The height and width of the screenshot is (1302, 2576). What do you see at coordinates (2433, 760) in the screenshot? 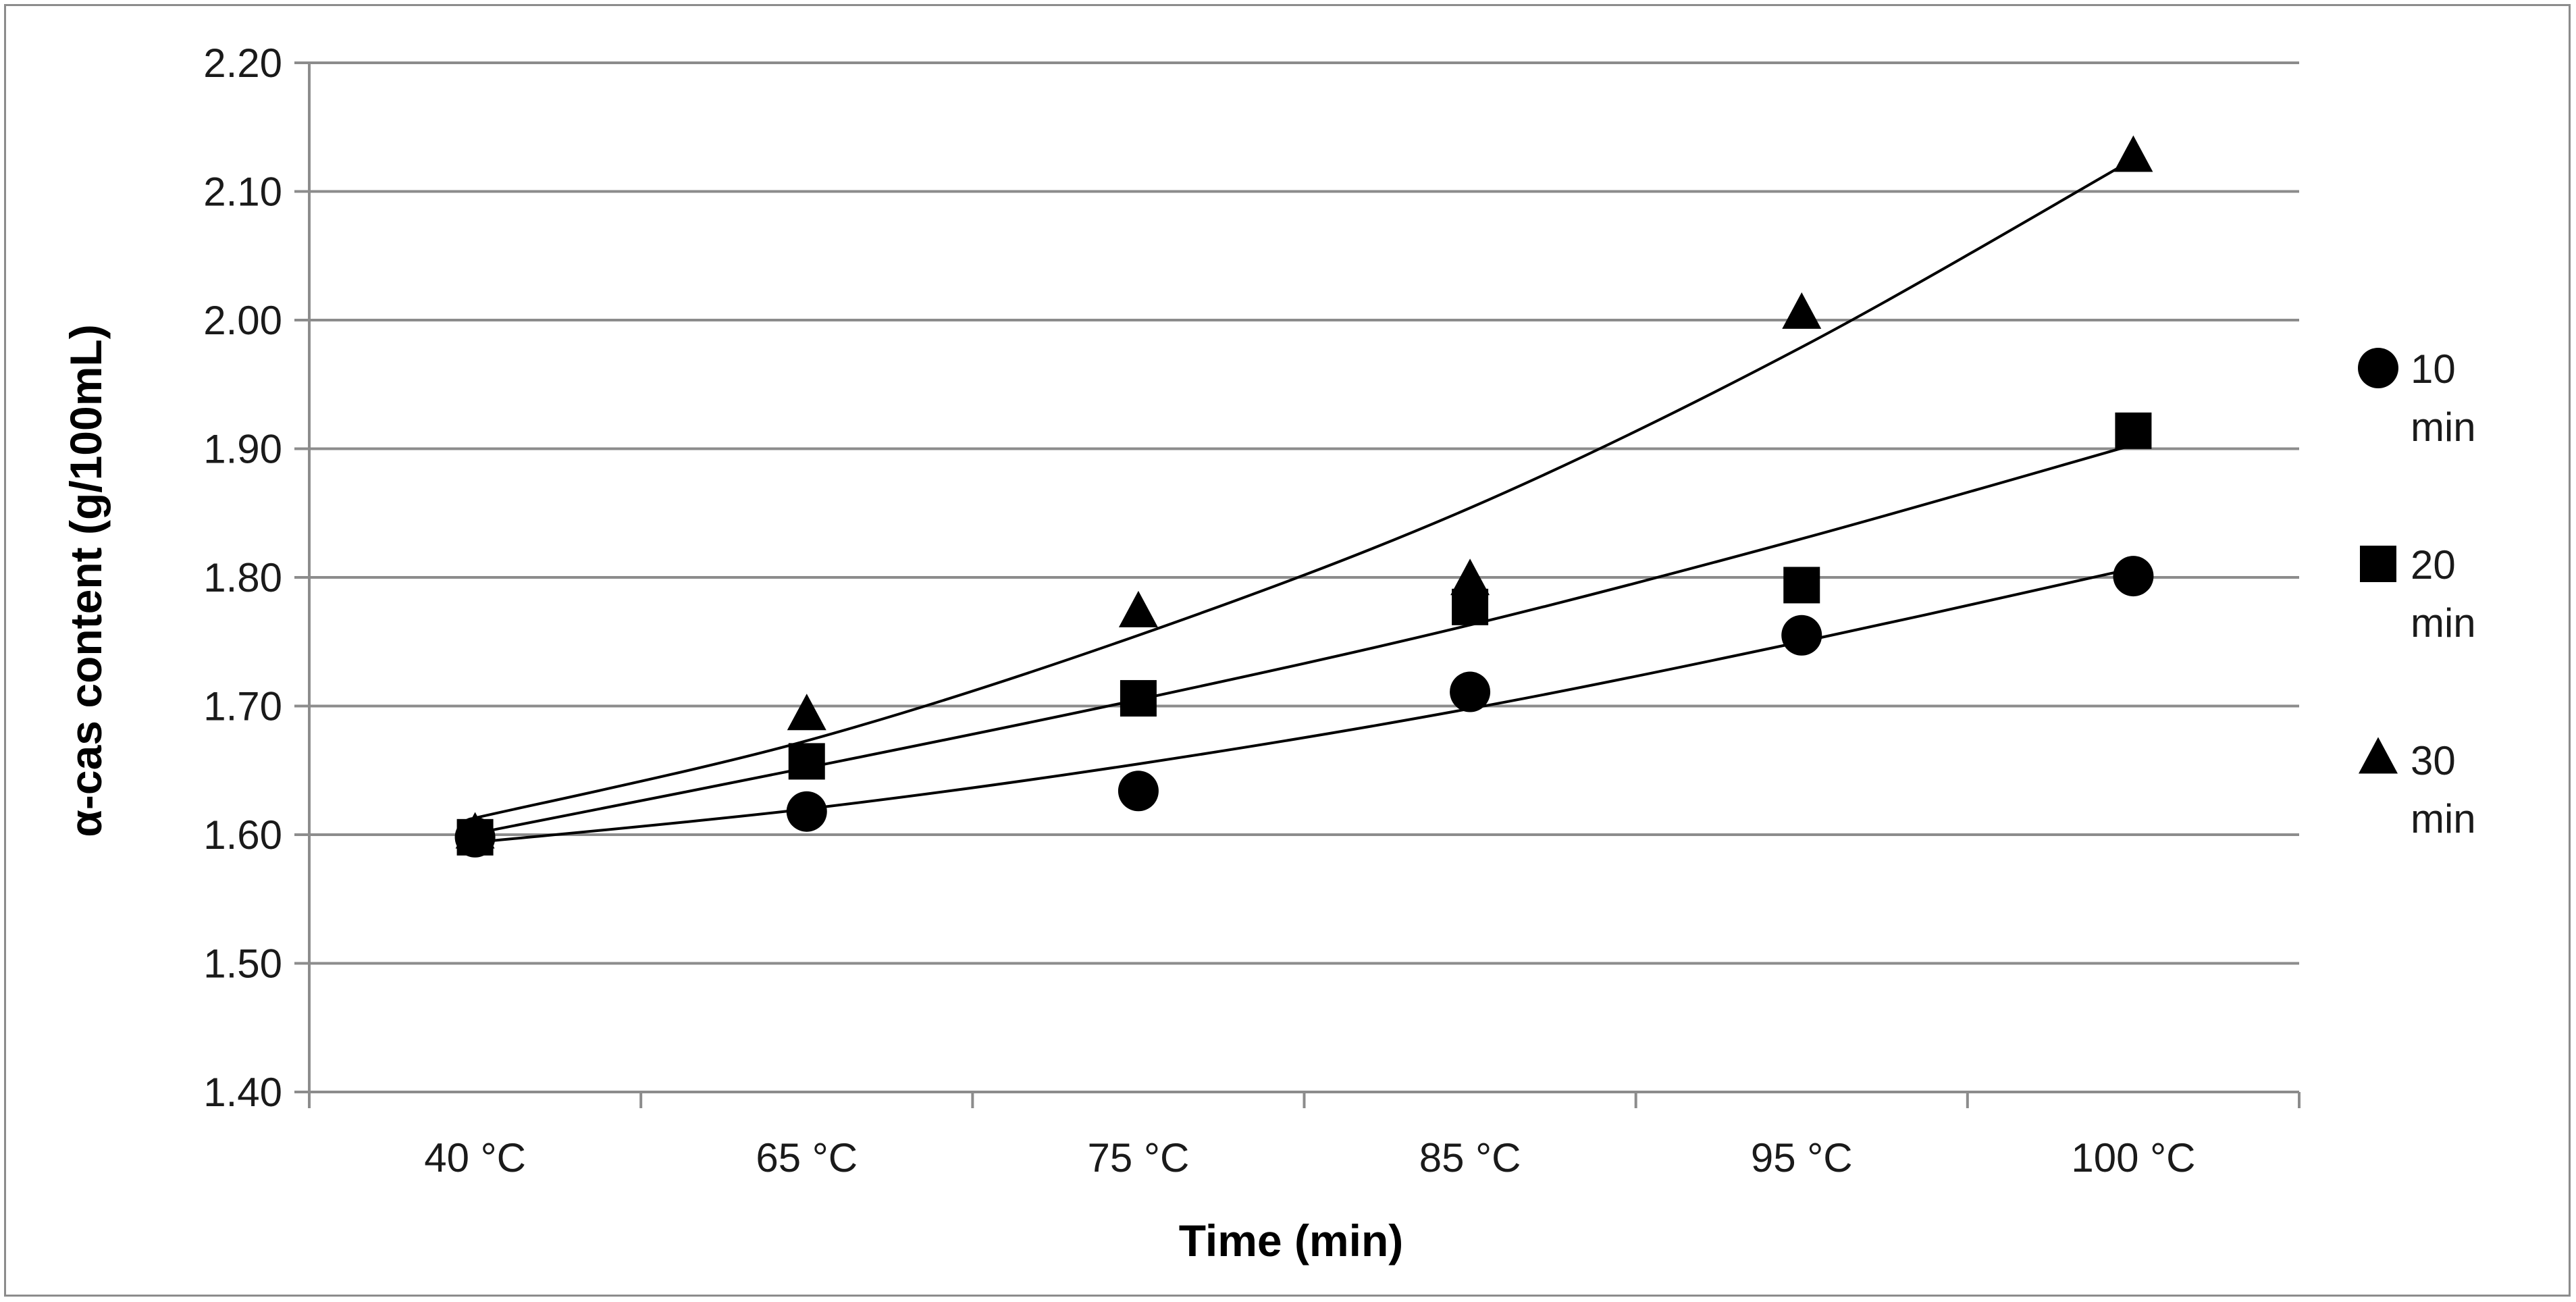
I see `legend-label: 30` at bounding box center [2433, 760].